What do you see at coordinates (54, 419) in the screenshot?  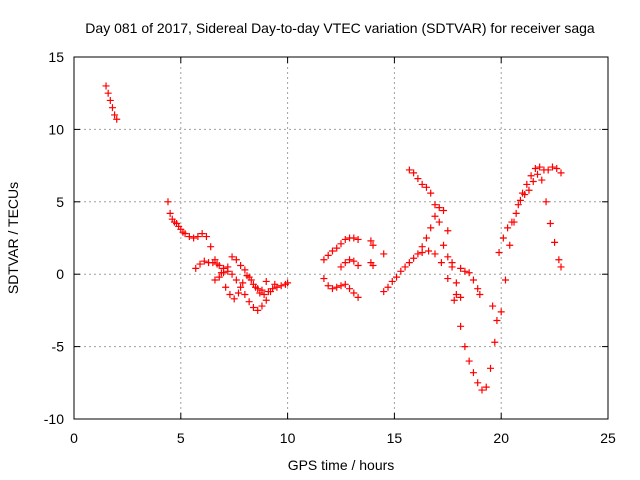 I see `y-tick-label: -10` at bounding box center [54, 419].